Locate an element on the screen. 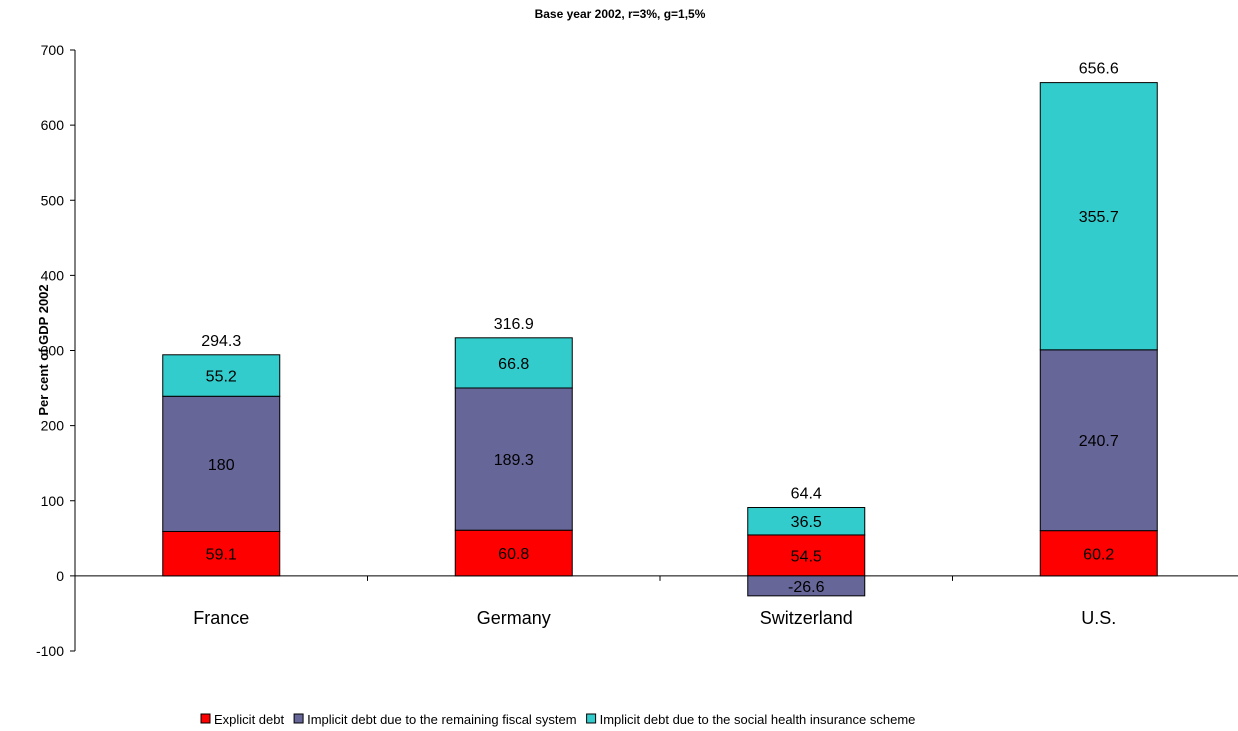  x-category-label: U.S. is located at coordinates (1098, 618).